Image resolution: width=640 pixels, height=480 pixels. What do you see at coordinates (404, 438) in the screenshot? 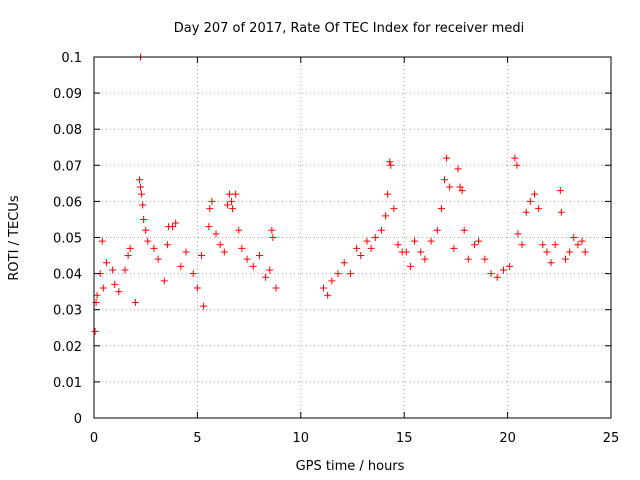
I see `x-tick-label: 15` at bounding box center [404, 438].